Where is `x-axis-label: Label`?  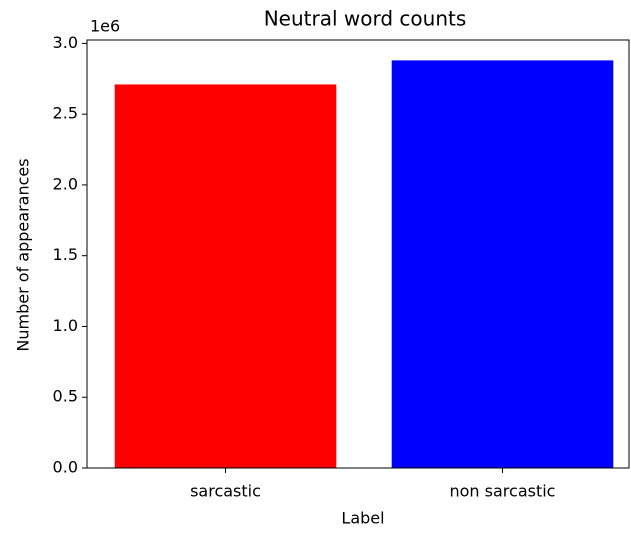 x-axis-label: Label is located at coordinates (362, 518).